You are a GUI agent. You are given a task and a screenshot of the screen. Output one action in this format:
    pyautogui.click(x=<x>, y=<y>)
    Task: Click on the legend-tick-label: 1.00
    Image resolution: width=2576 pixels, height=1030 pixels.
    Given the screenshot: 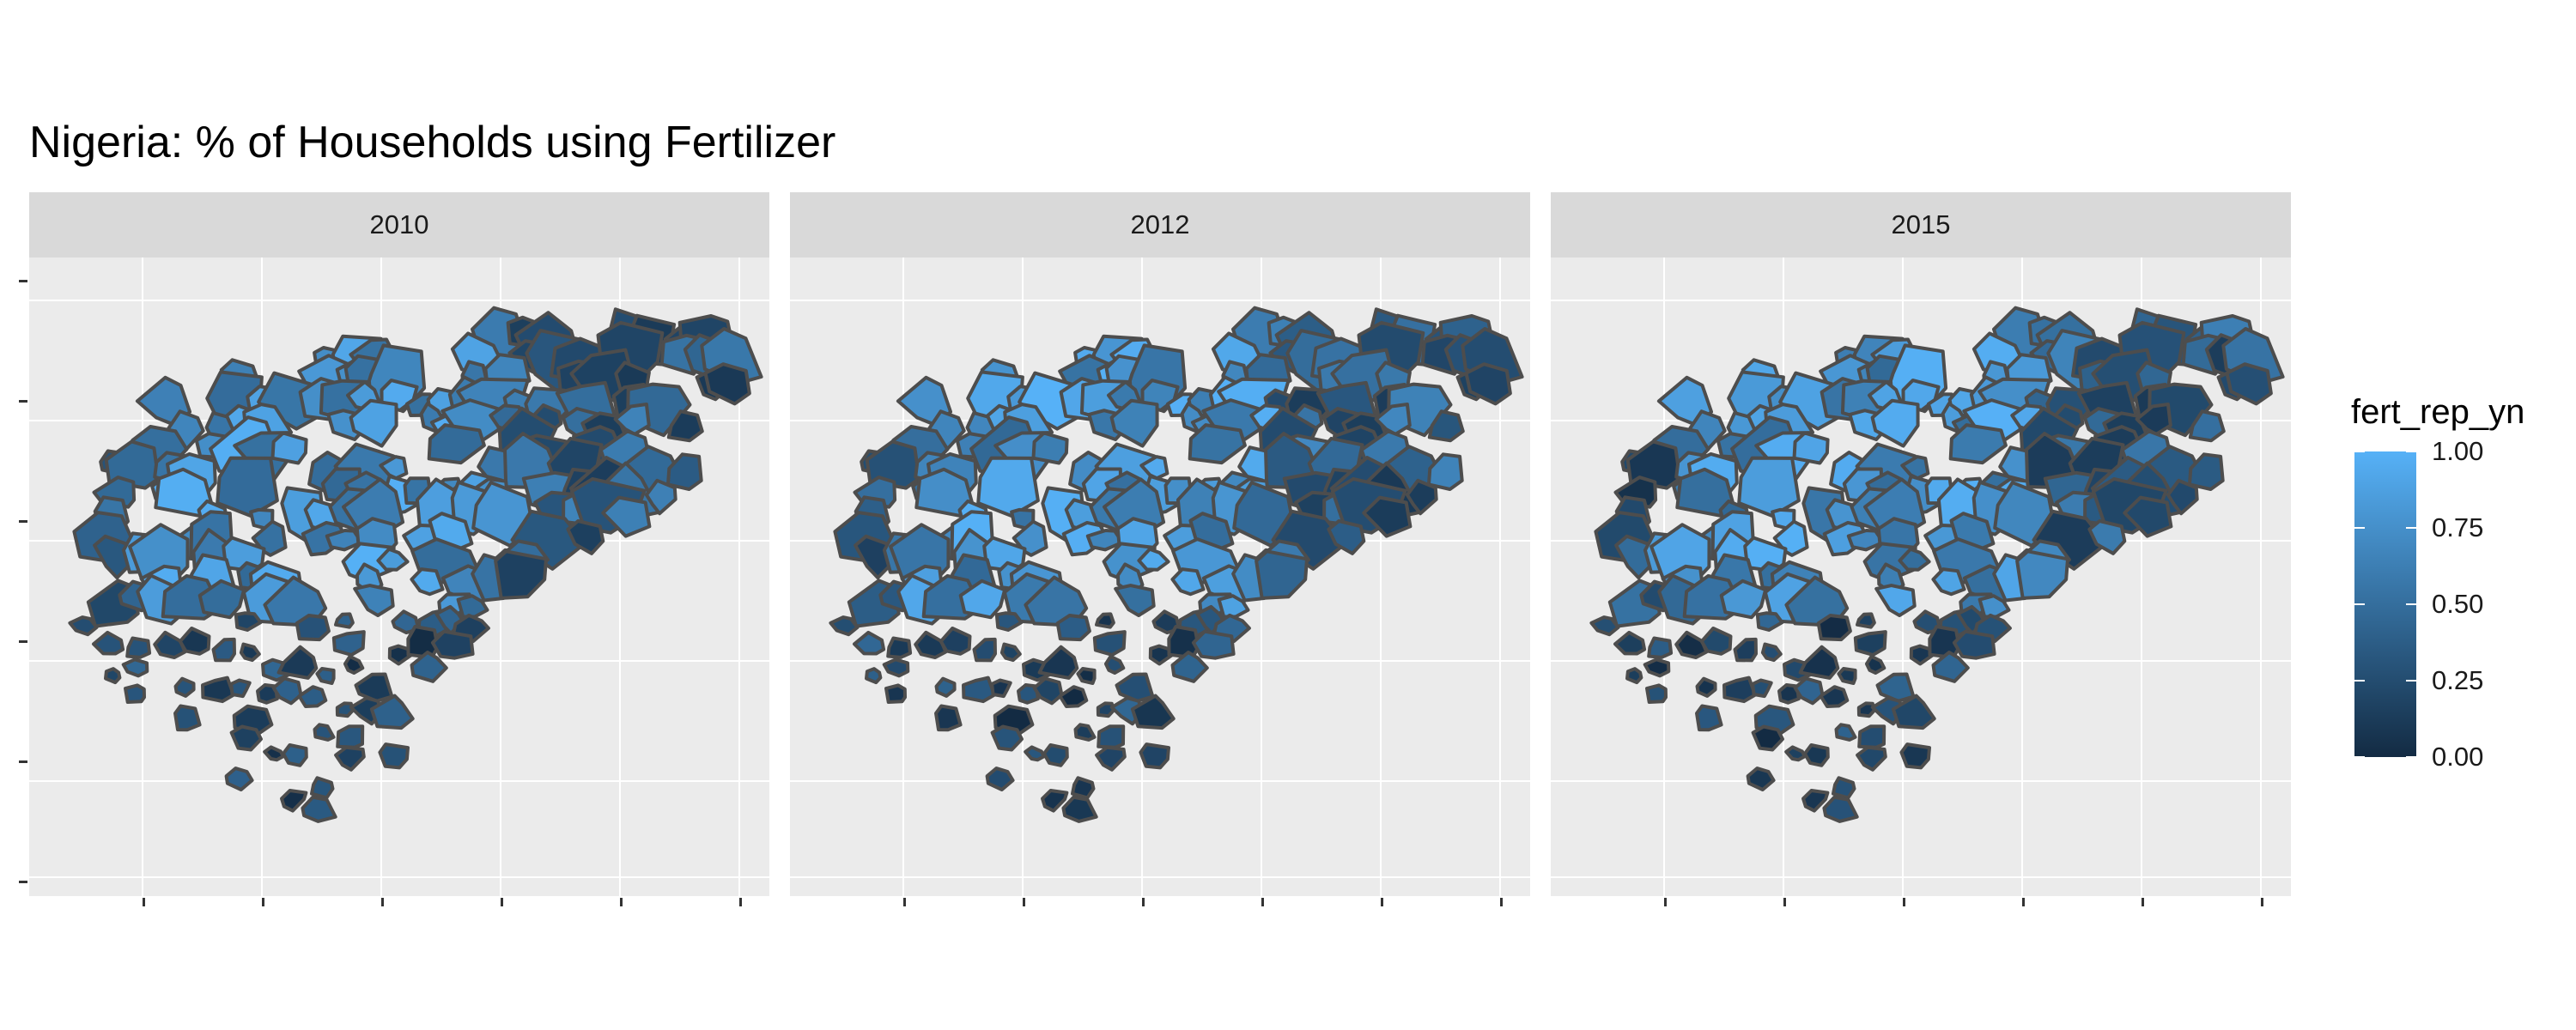 What is the action you would take?
    pyautogui.click(x=2458, y=451)
    